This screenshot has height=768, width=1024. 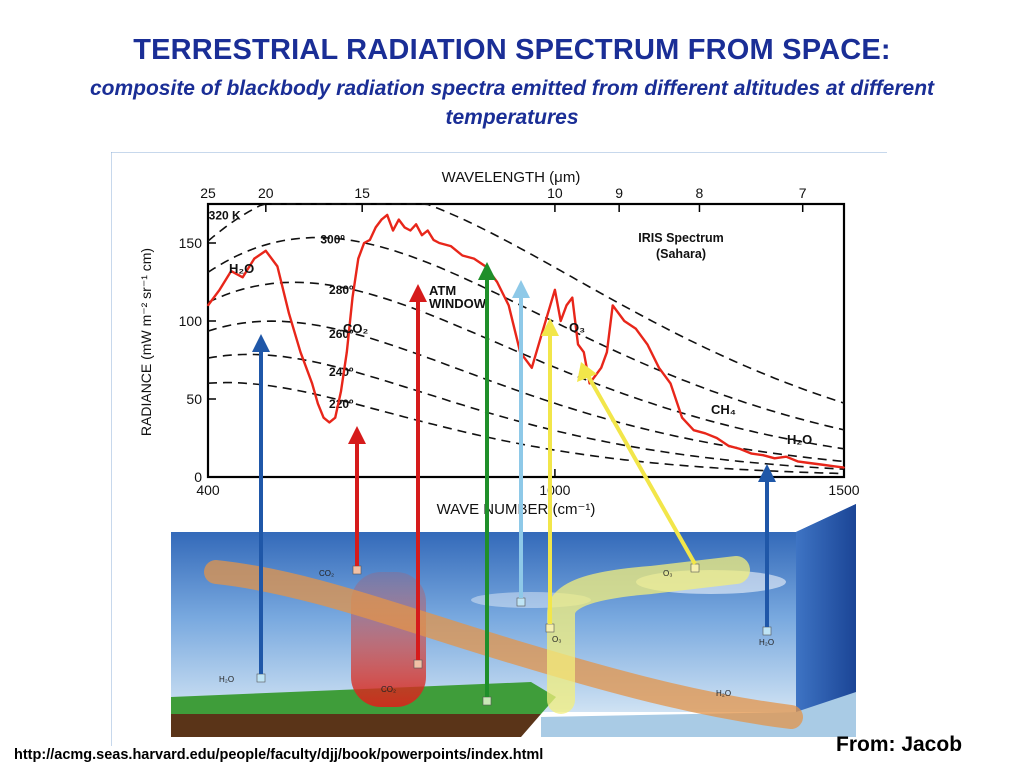 What do you see at coordinates (550, 327) in the screenshot?
I see `o3-lower-arrowhead` at bounding box center [550, 327].